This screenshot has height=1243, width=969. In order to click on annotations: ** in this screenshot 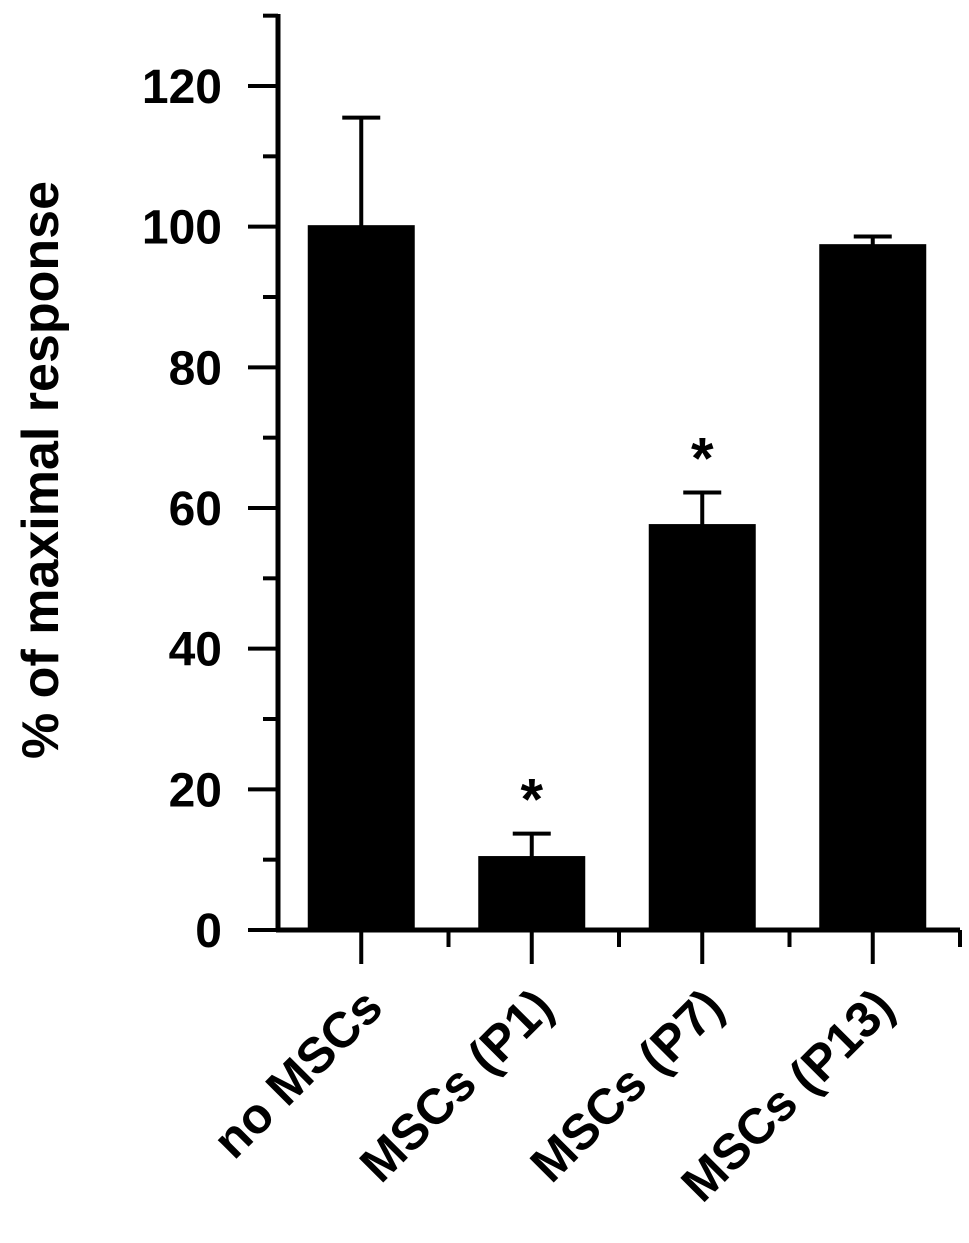, I will do `click(617, 630)`.